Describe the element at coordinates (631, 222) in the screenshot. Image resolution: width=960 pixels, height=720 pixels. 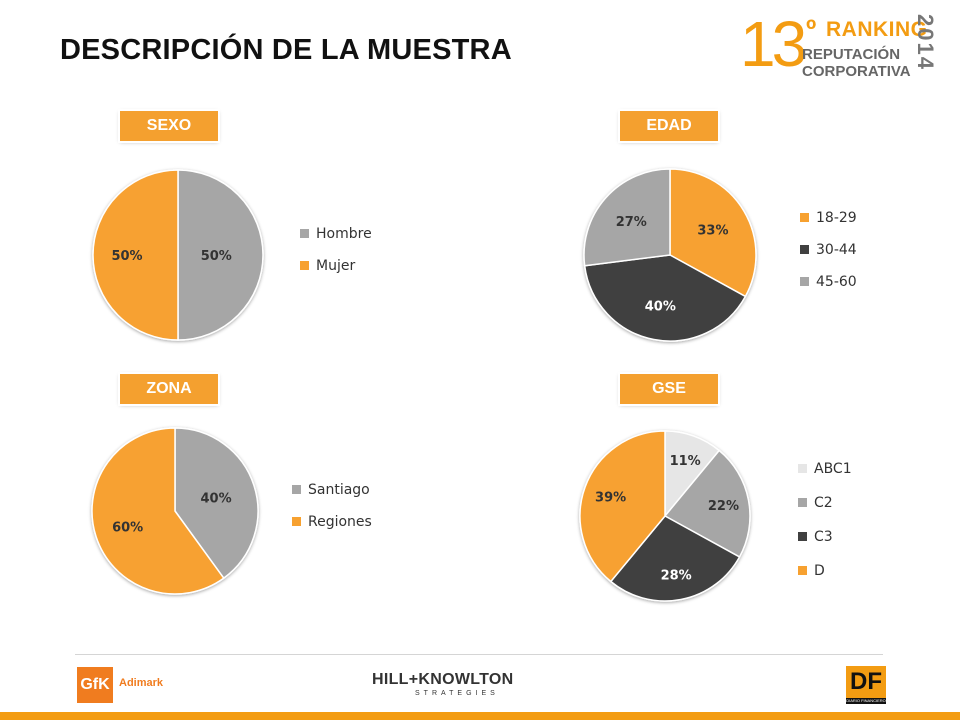
I see `pie-label-edad-2: 27%` at that location.